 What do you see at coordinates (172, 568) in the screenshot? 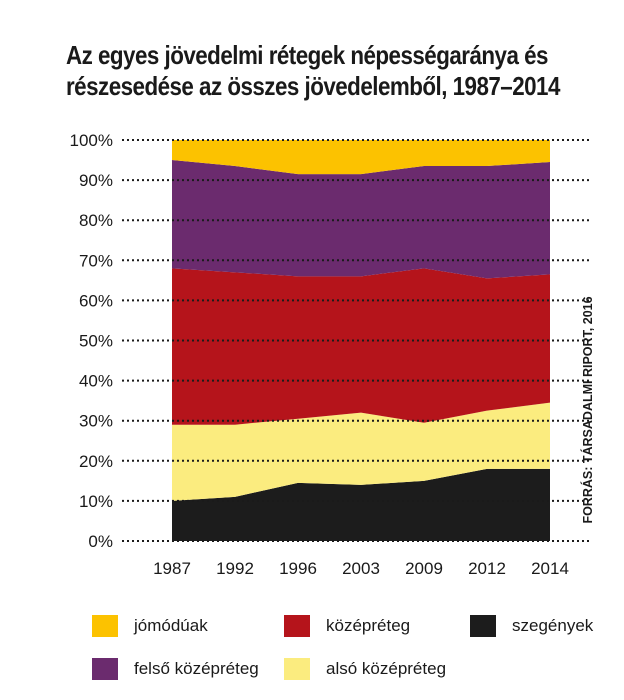
I see `x-tick-label: 1987` at bounding box center [172, 568].